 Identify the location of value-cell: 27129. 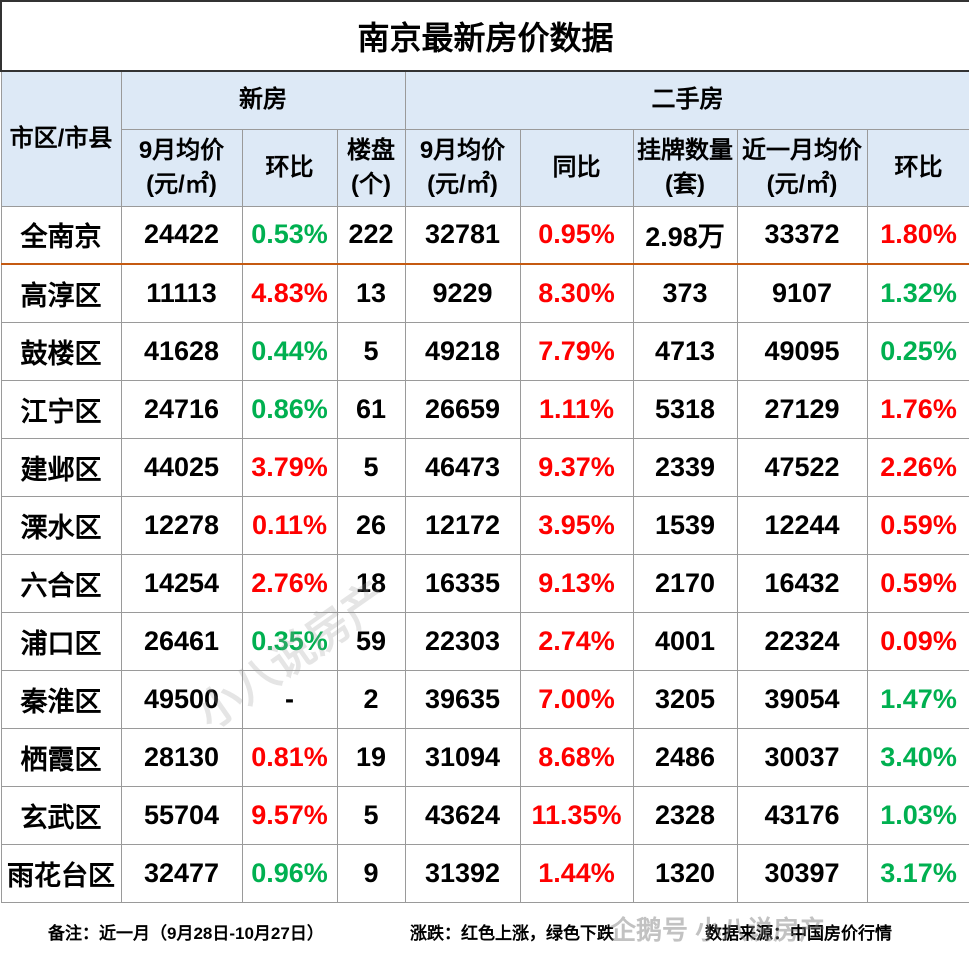
(802, 409).